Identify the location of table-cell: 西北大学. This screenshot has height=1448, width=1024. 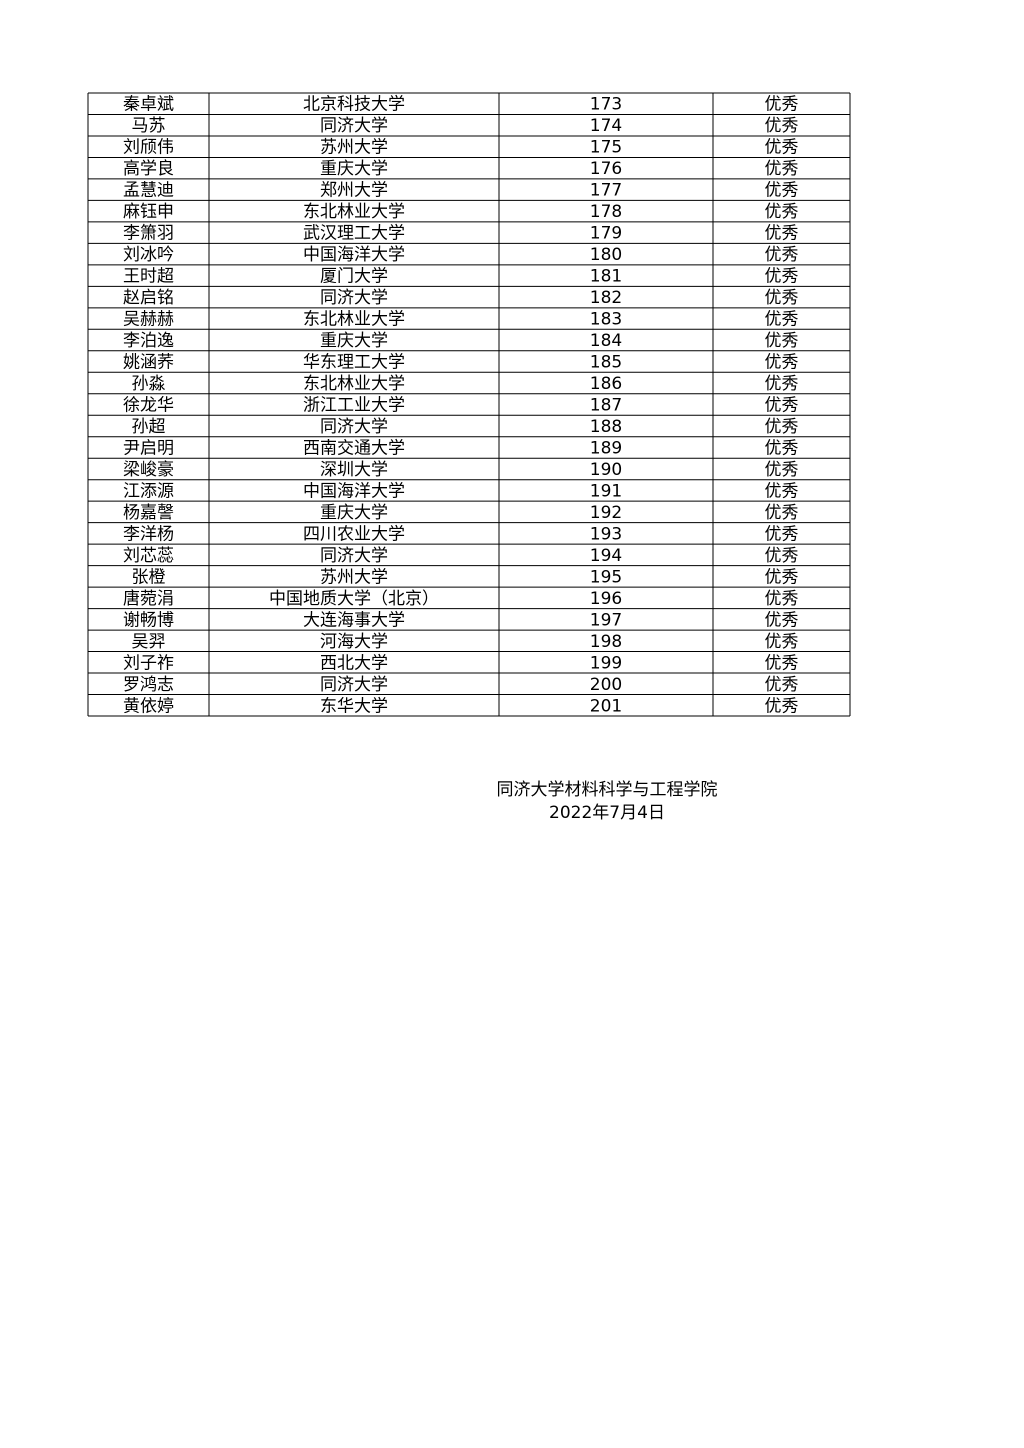
(354, 663).